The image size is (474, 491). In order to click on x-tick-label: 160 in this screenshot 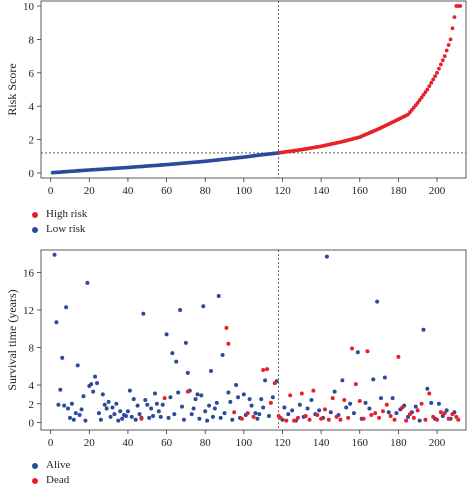, I will do `click(360, 443)`.